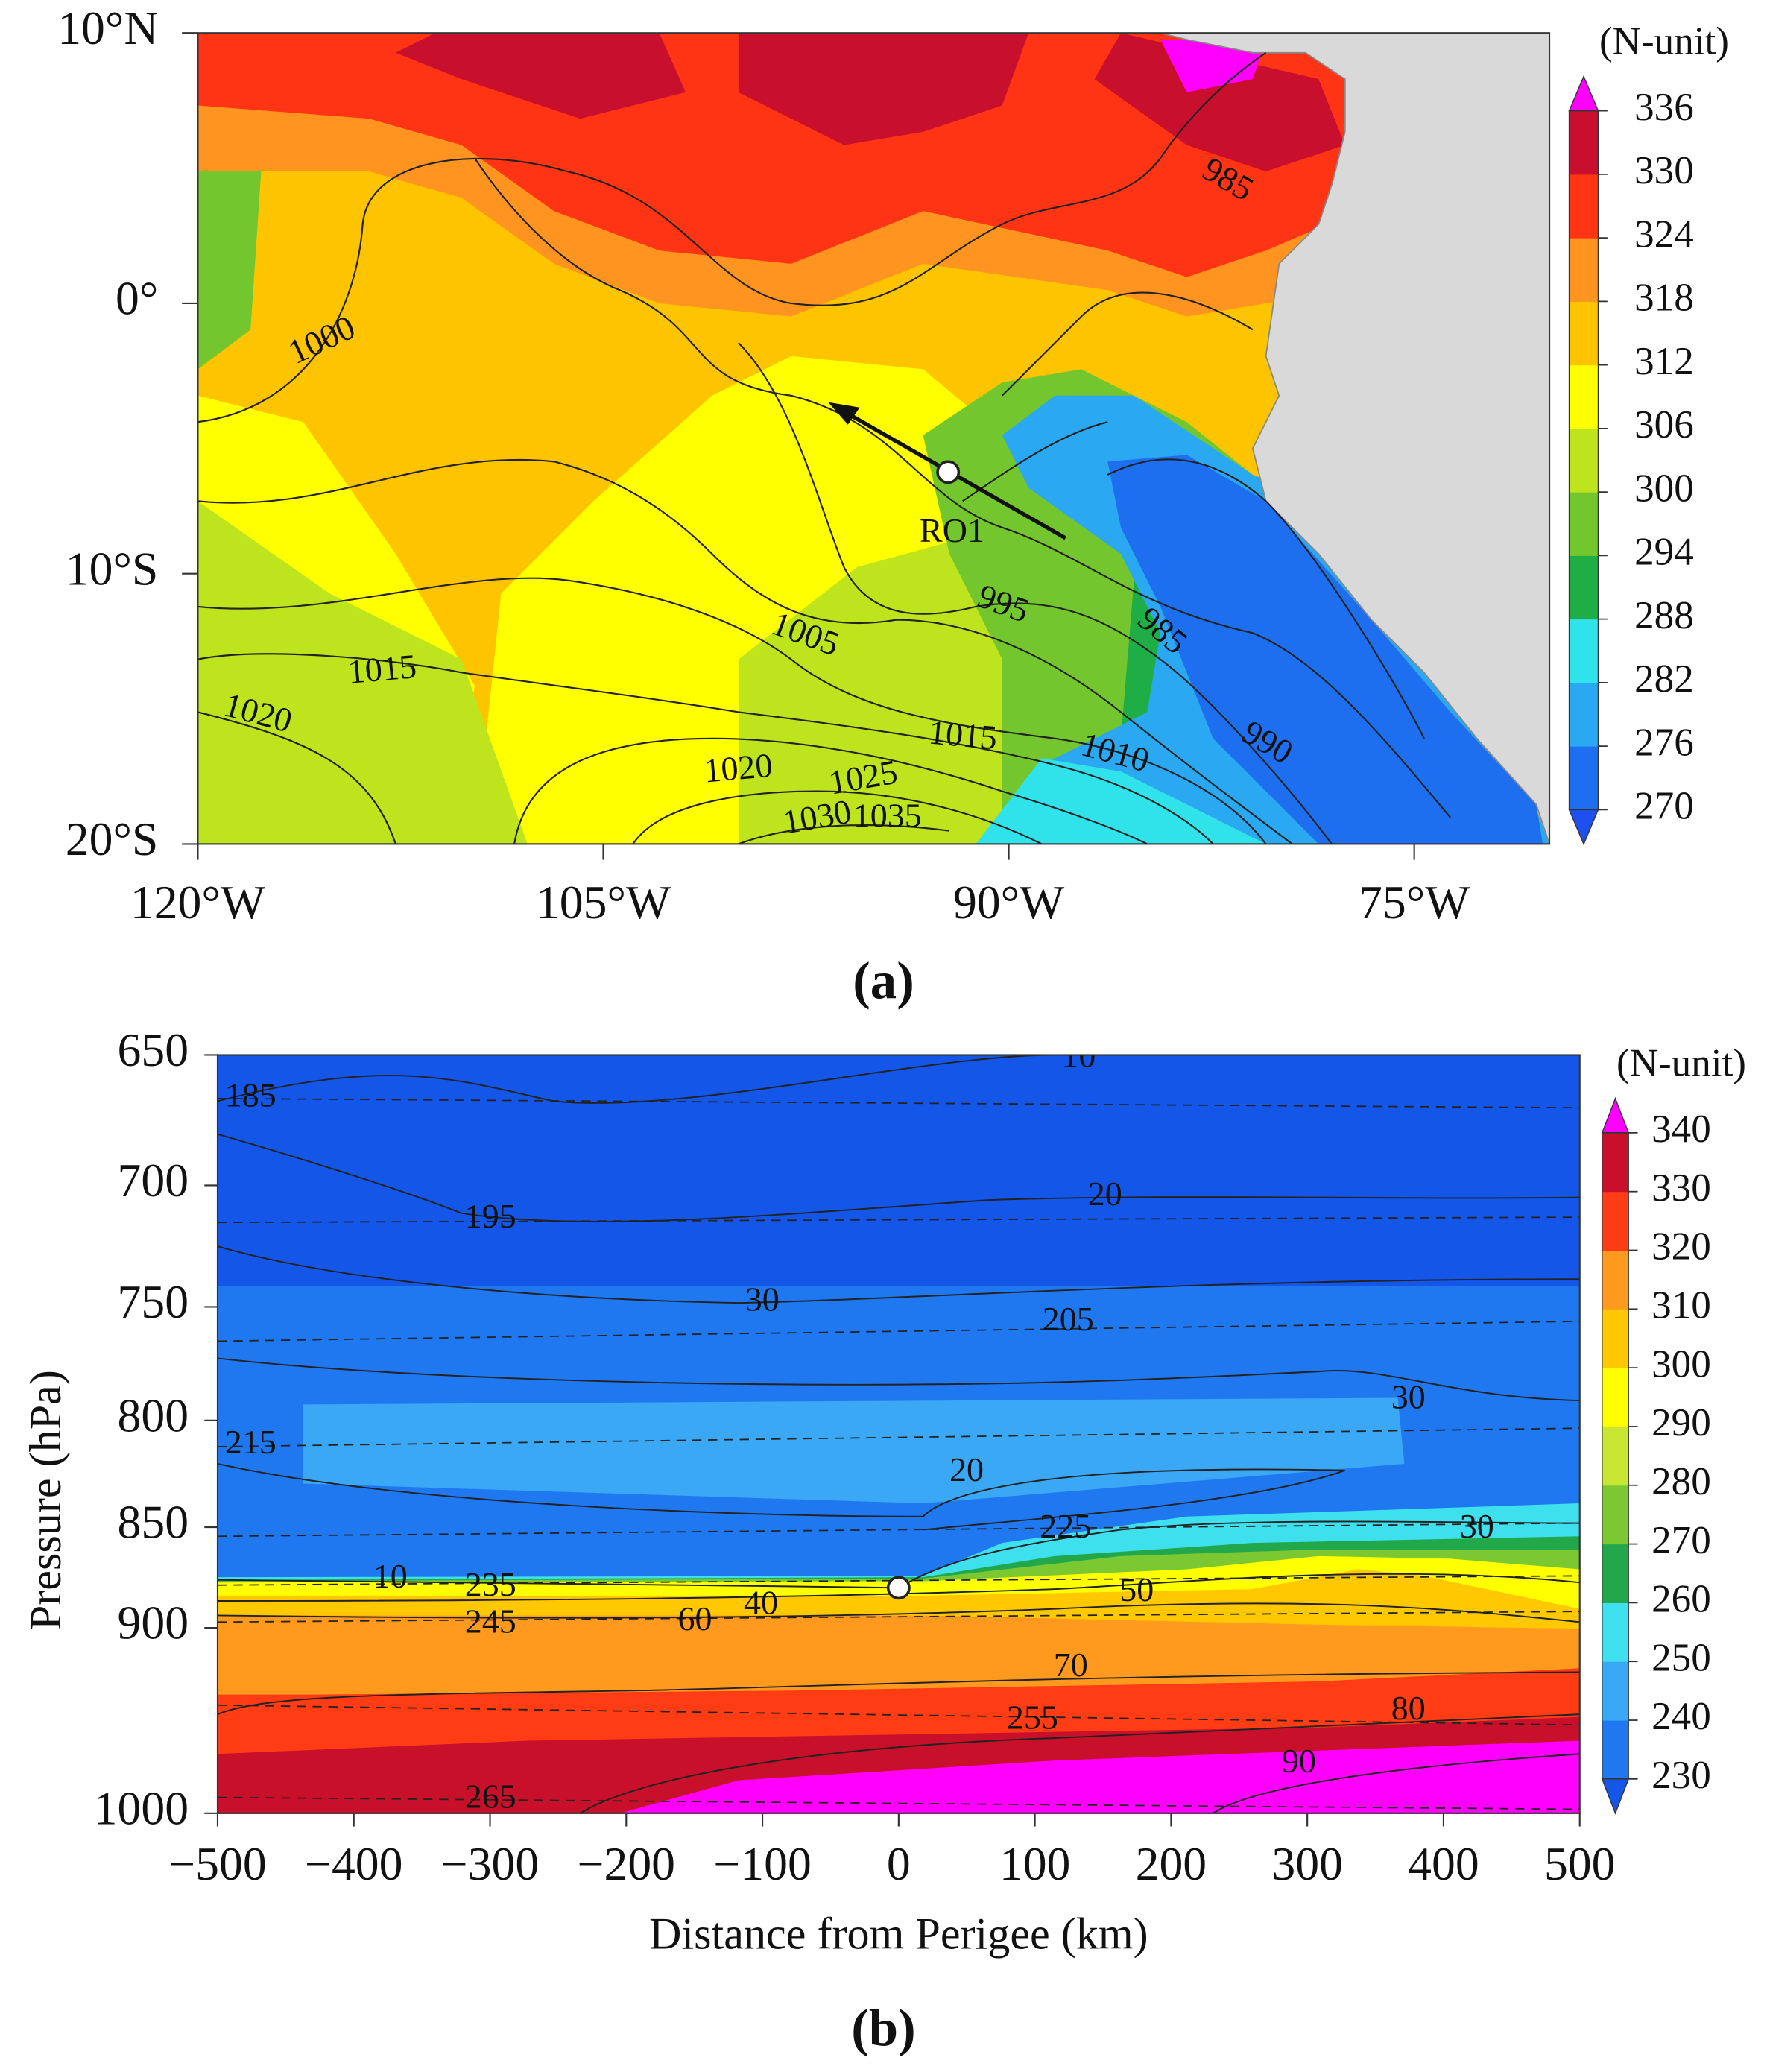 Image resolution: width=1767 pixels, height=2072 pixels. I want to click on contour-label: 30, so click(1408, 1397).